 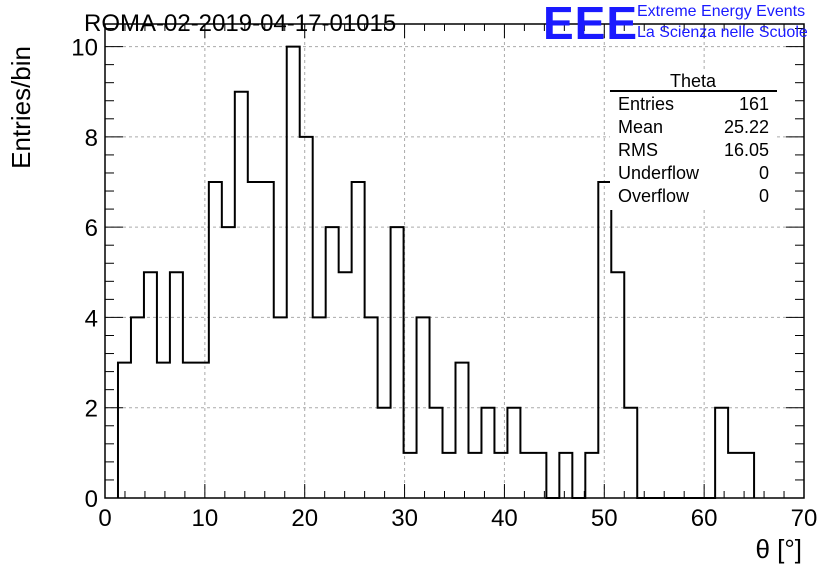 What do you see at coordinates (91, 318) in the screenshot?
I see `y-tick-label: 4` at bounding box center [91, 318].